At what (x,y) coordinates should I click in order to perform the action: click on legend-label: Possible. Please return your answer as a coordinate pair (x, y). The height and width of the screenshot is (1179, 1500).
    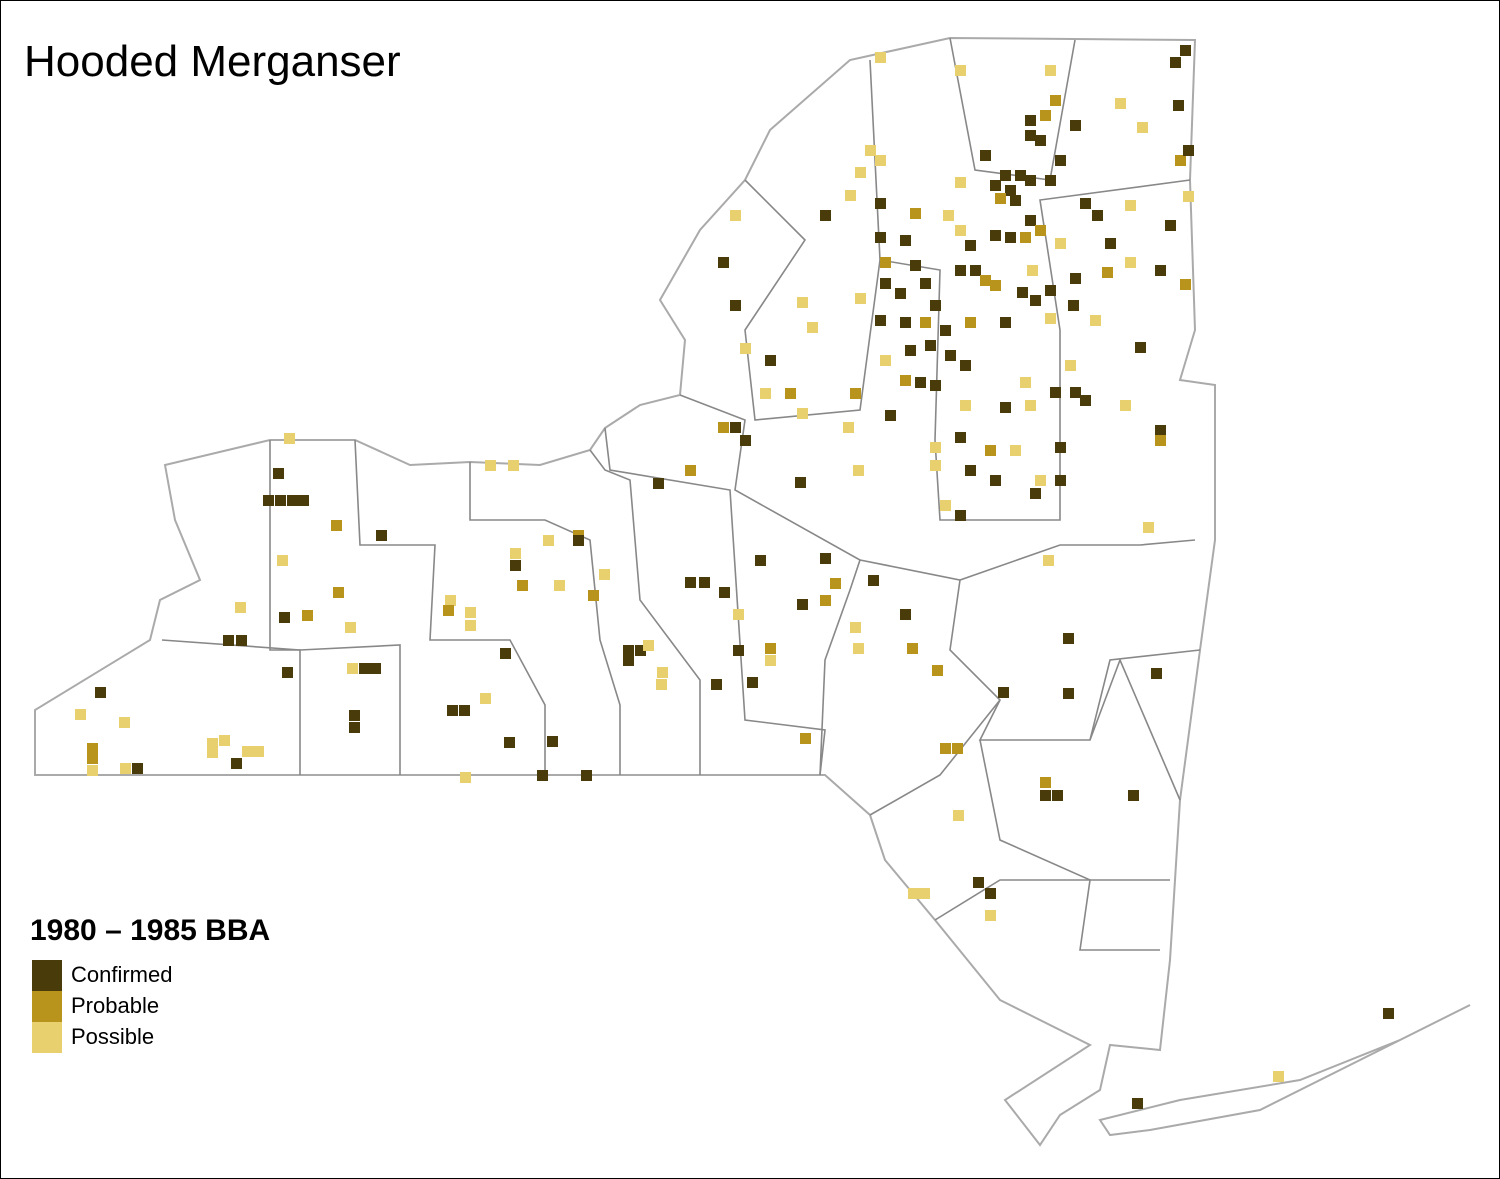
    Looking at the image, I should click on (112, 1036).